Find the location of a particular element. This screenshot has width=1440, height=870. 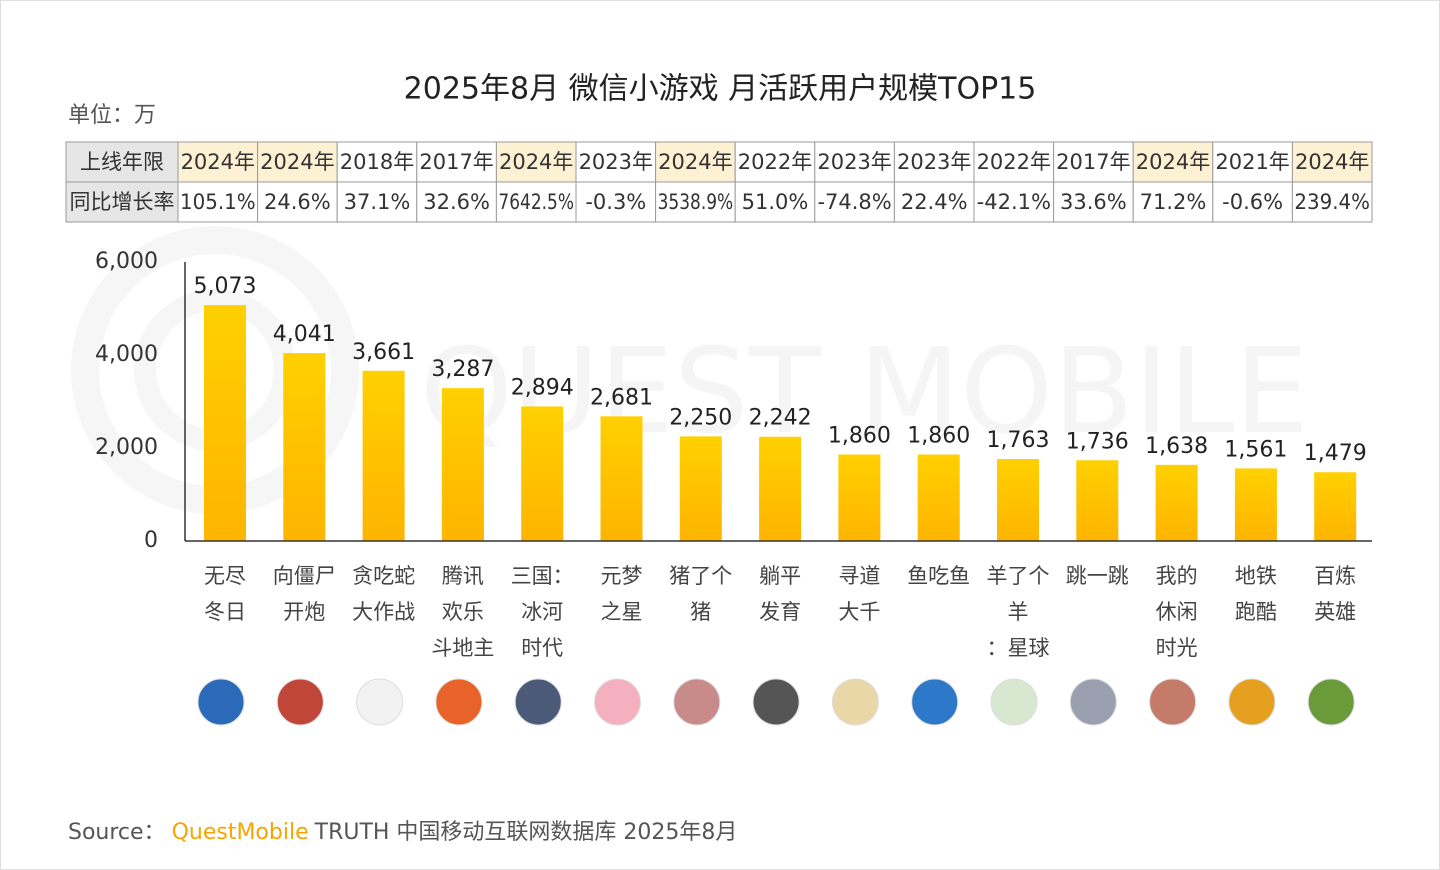

x-tick-label: 地铁 is located at coordinates (1256, 576).